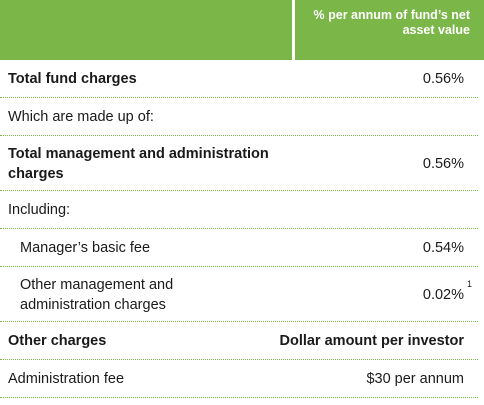  Describe the element at coordinates (39, 210) in the screenshot. I see `row-label: Including:` at that location.